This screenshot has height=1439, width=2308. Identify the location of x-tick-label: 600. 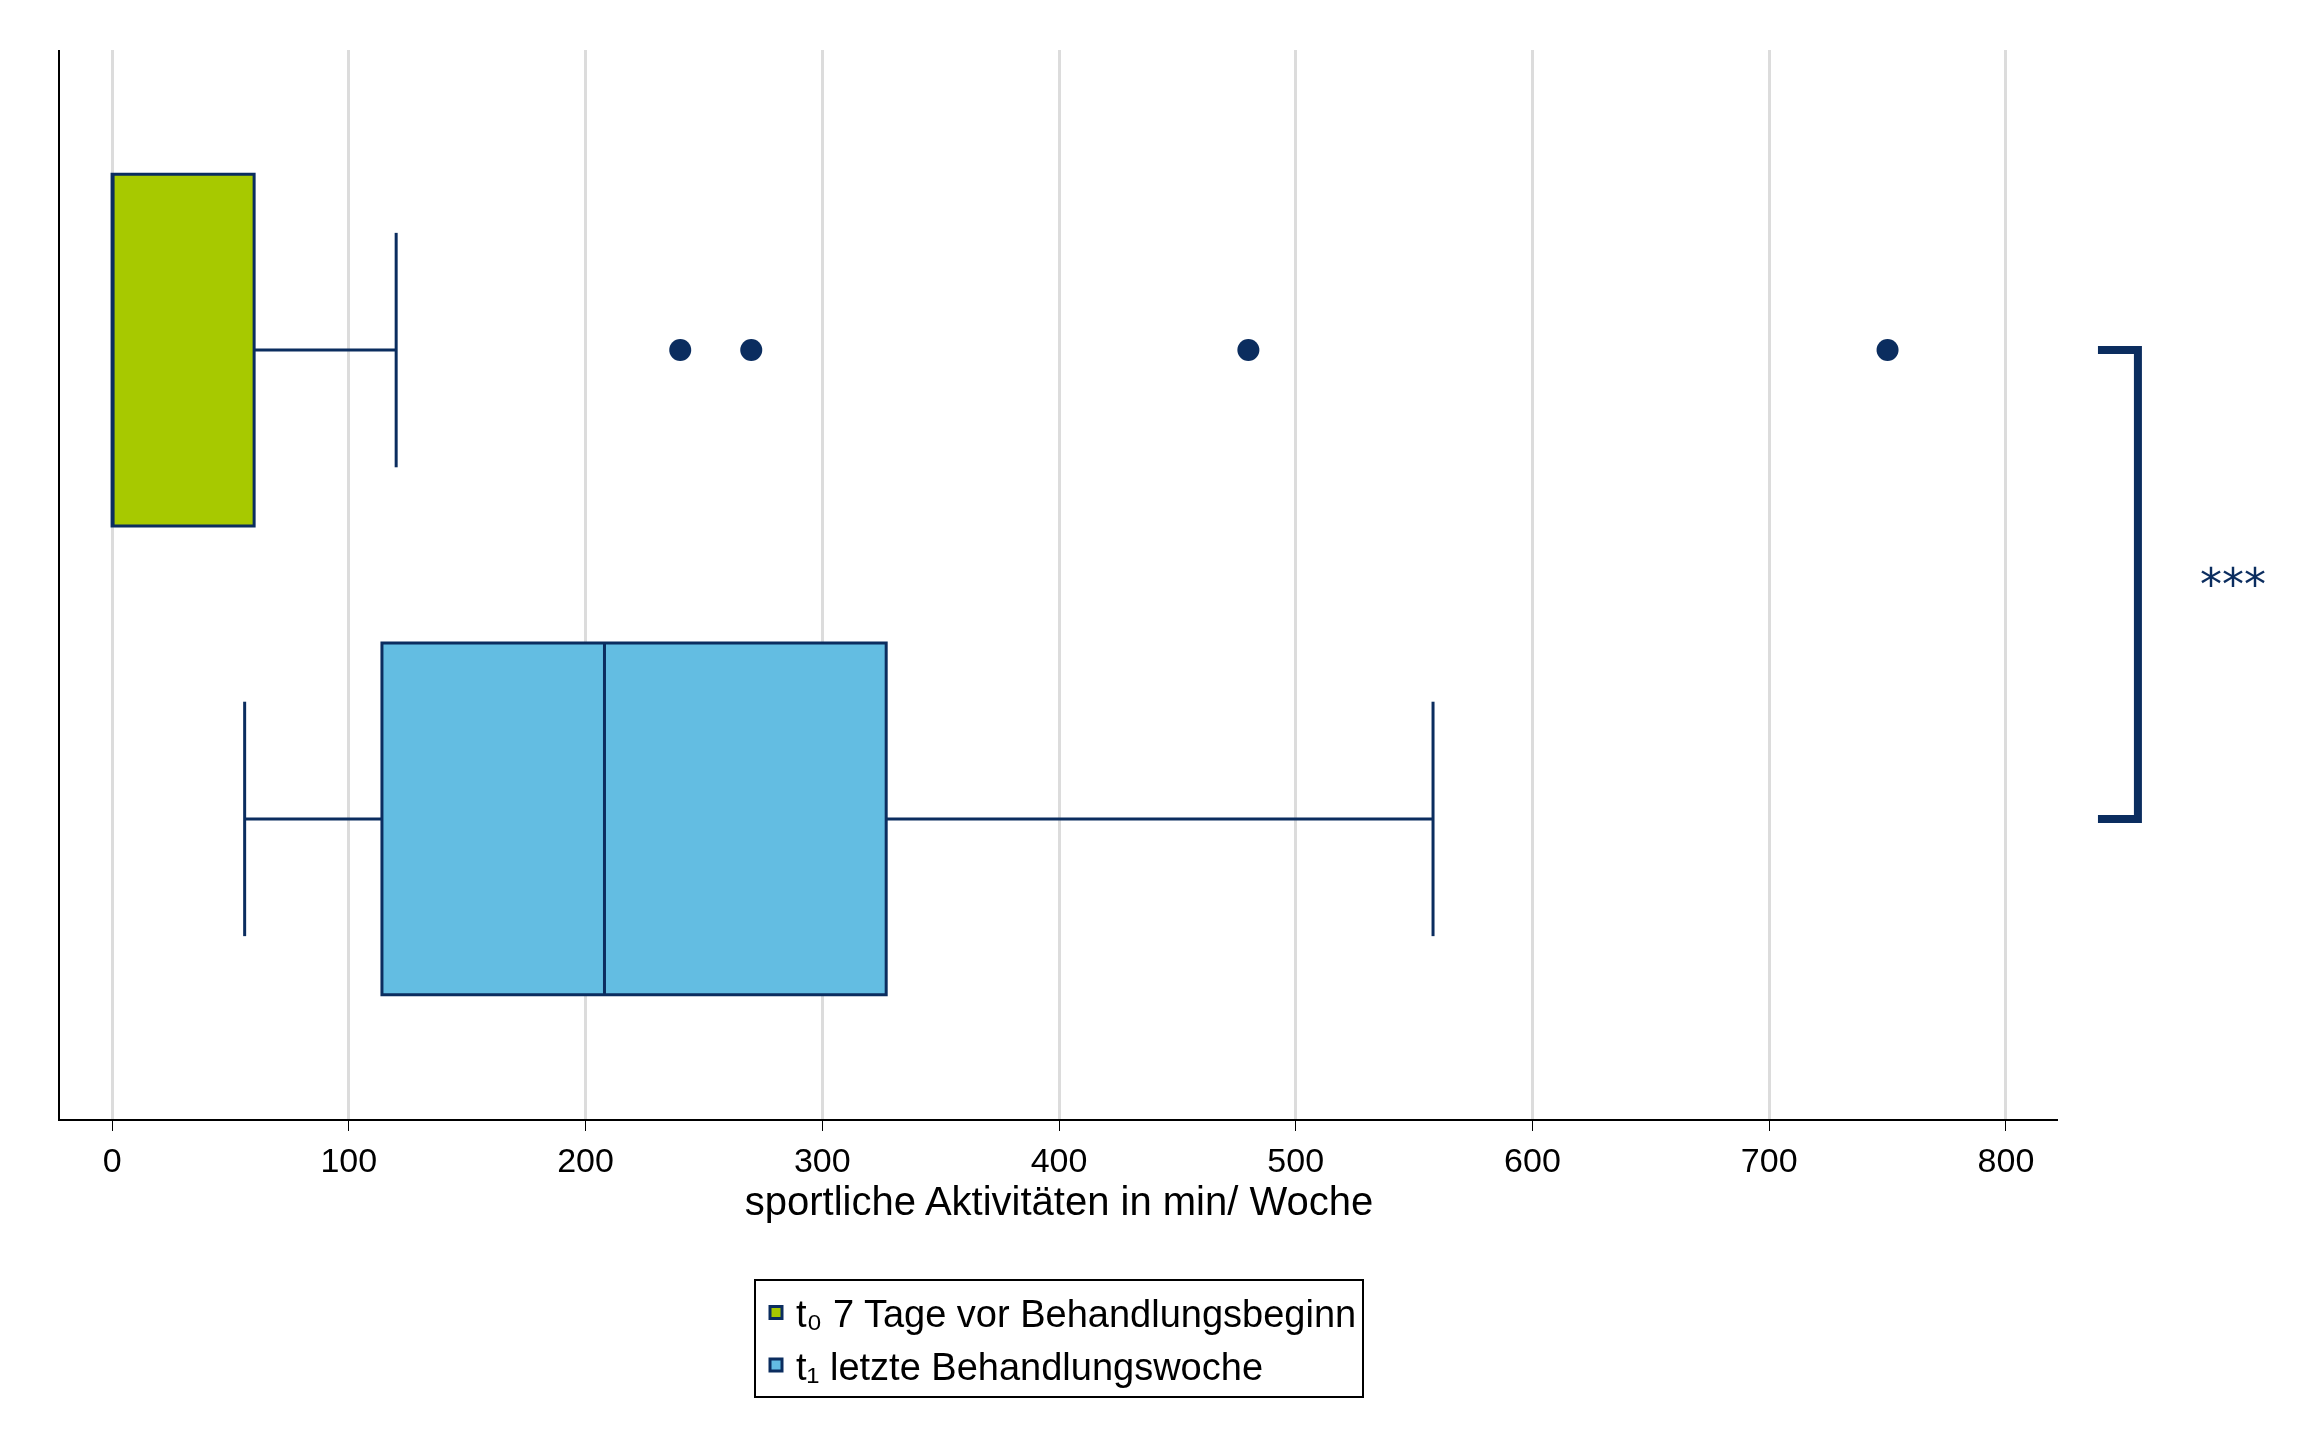
(1532, 1159).